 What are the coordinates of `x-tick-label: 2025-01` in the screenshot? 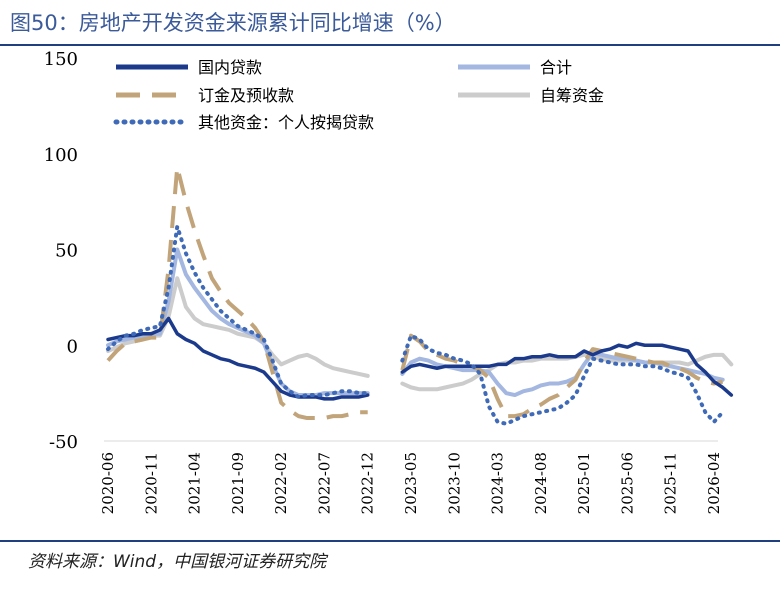 It's located at (584, 483).